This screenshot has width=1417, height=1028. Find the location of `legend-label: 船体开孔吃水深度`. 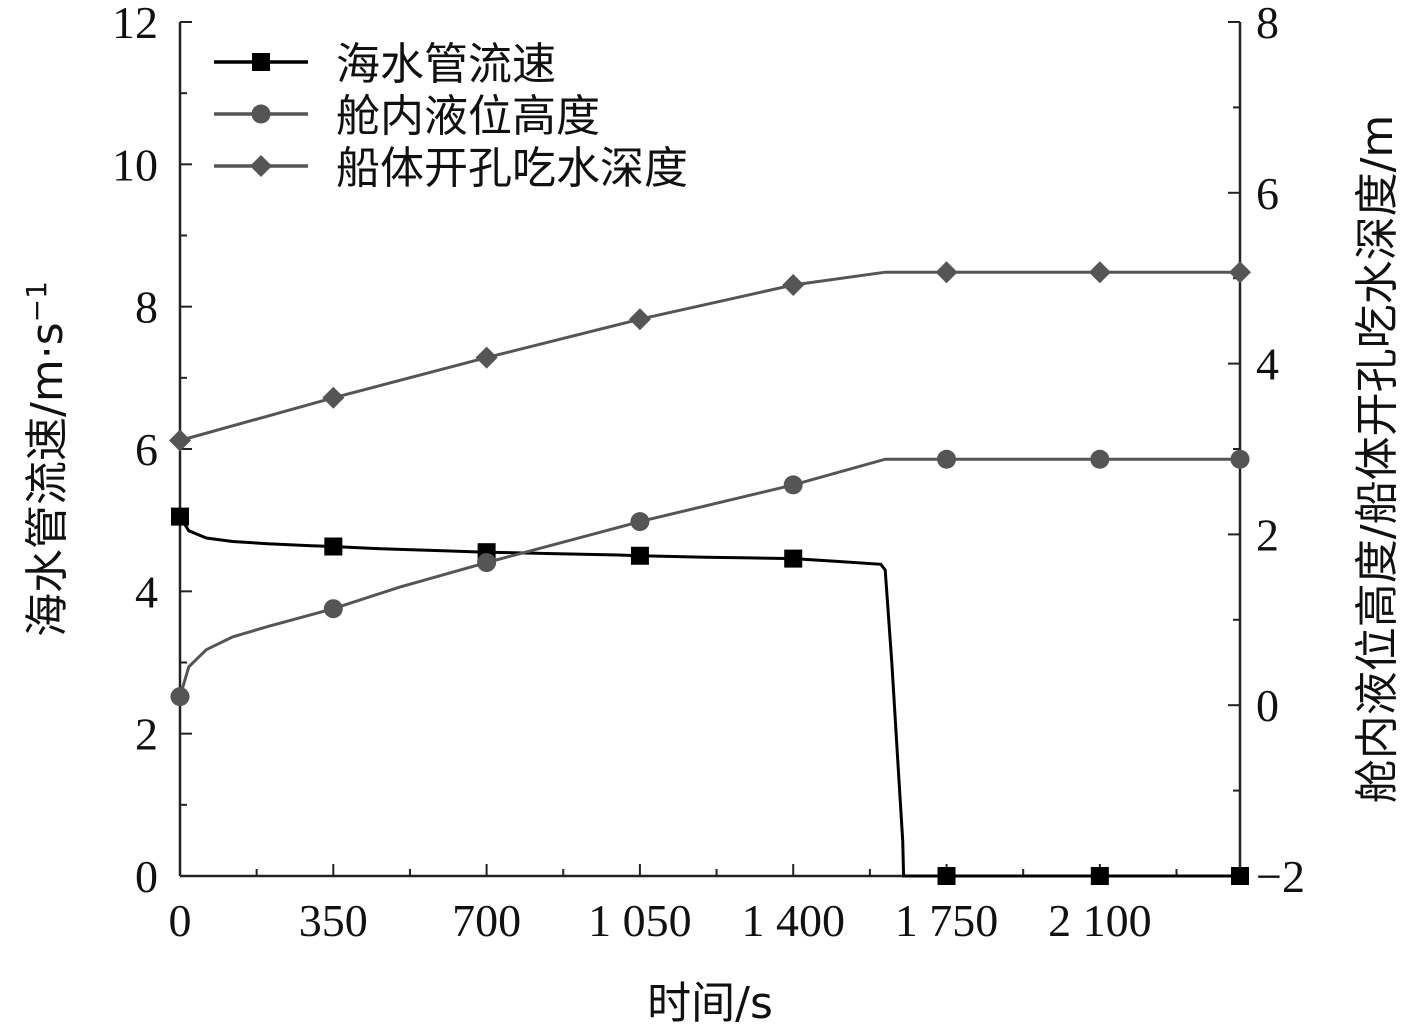

legend-label: 船体开孔吃水深度 is located at coordinates (512, 168).